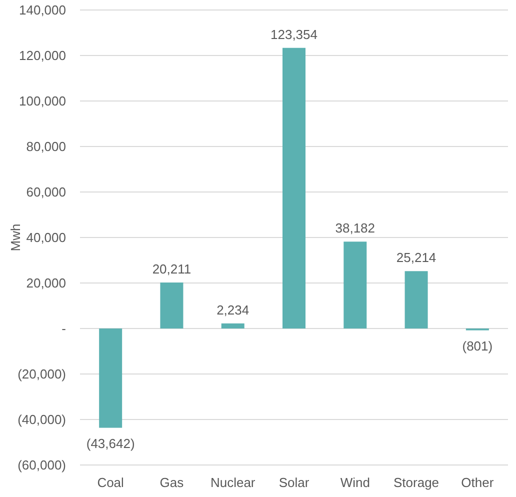 The image size is (516, 497). What do you see at coordinates (477, 482) in the screenshot?
I see `x-tick-label: Other` at bounding box center [477, 482].